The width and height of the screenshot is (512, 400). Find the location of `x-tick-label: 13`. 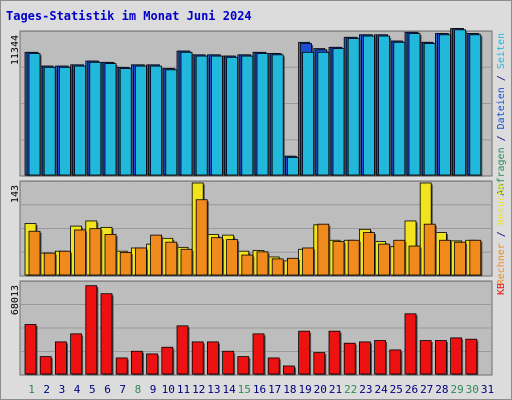

x-tick-label: 13 is located at coordinates (213, 389).